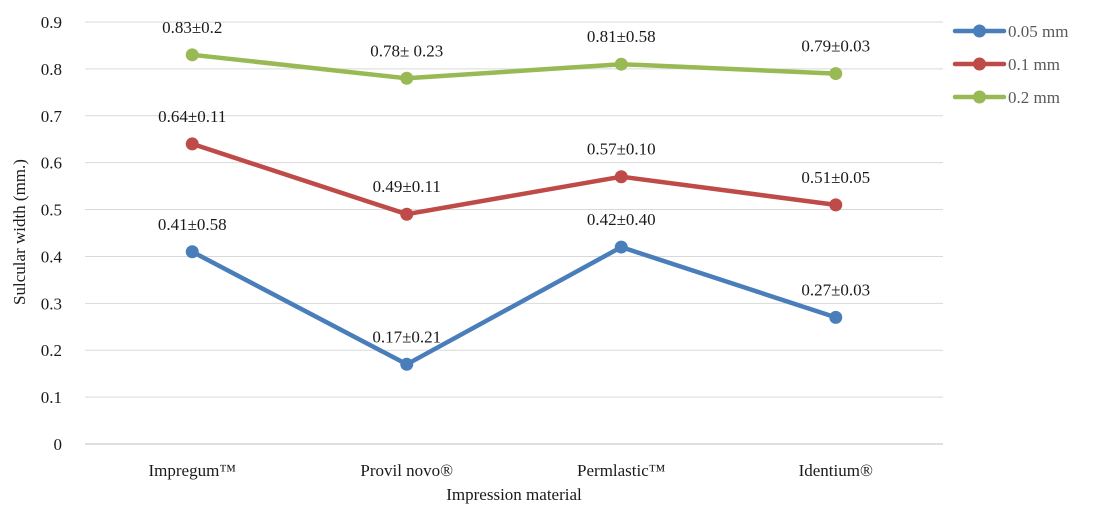 This screenshot has height=505, width=1093. Describe the element at coordinates (621, 470) in the screenshot. I see `x-tick-label: Permlastic™` at that location.